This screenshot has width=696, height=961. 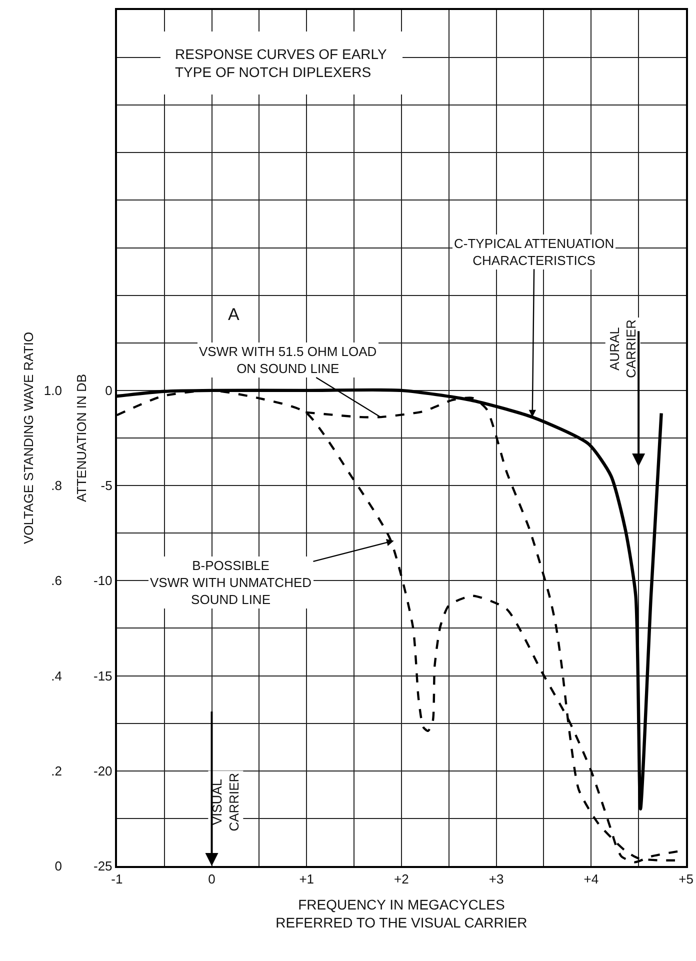 I want to click on y2-tick-label: .6, so click(x=56, y=580).